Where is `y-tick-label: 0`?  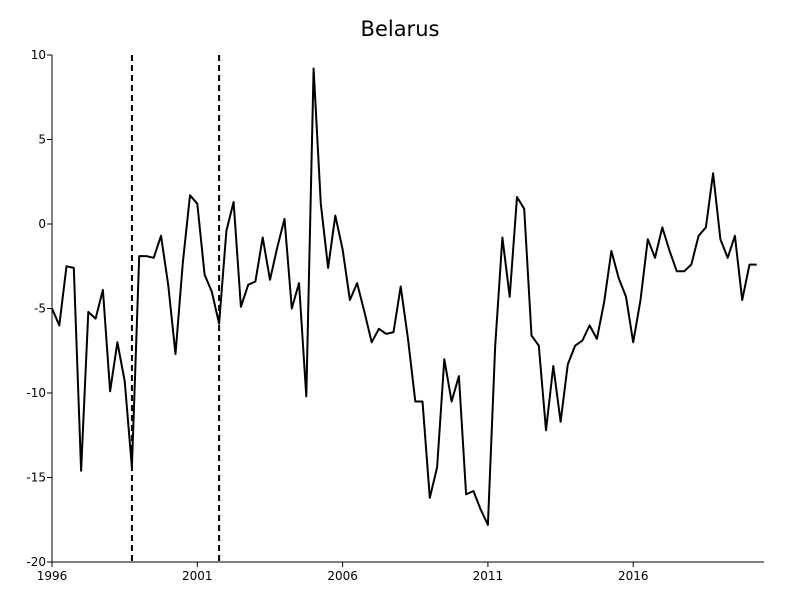 y-tick-label: 0 is located at coordinates (42, 224).